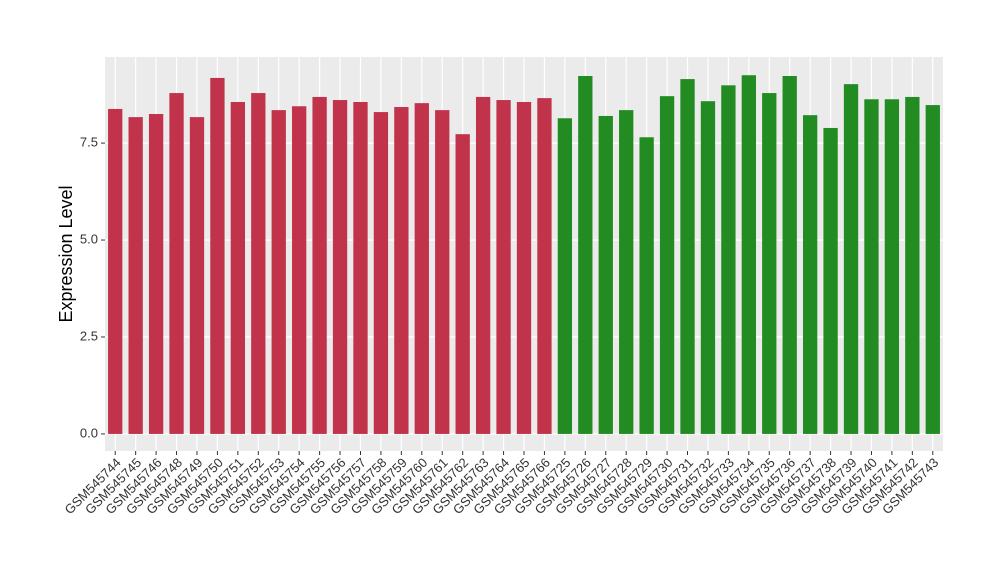  I want to click on y-tick-label: 7.5, so click(89, 142).